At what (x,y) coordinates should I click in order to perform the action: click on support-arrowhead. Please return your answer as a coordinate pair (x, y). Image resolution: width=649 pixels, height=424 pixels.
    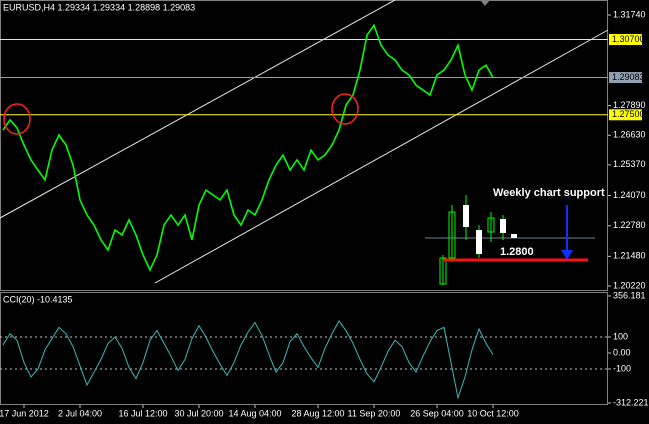
    Looking at the image, I should click on (567, 255).